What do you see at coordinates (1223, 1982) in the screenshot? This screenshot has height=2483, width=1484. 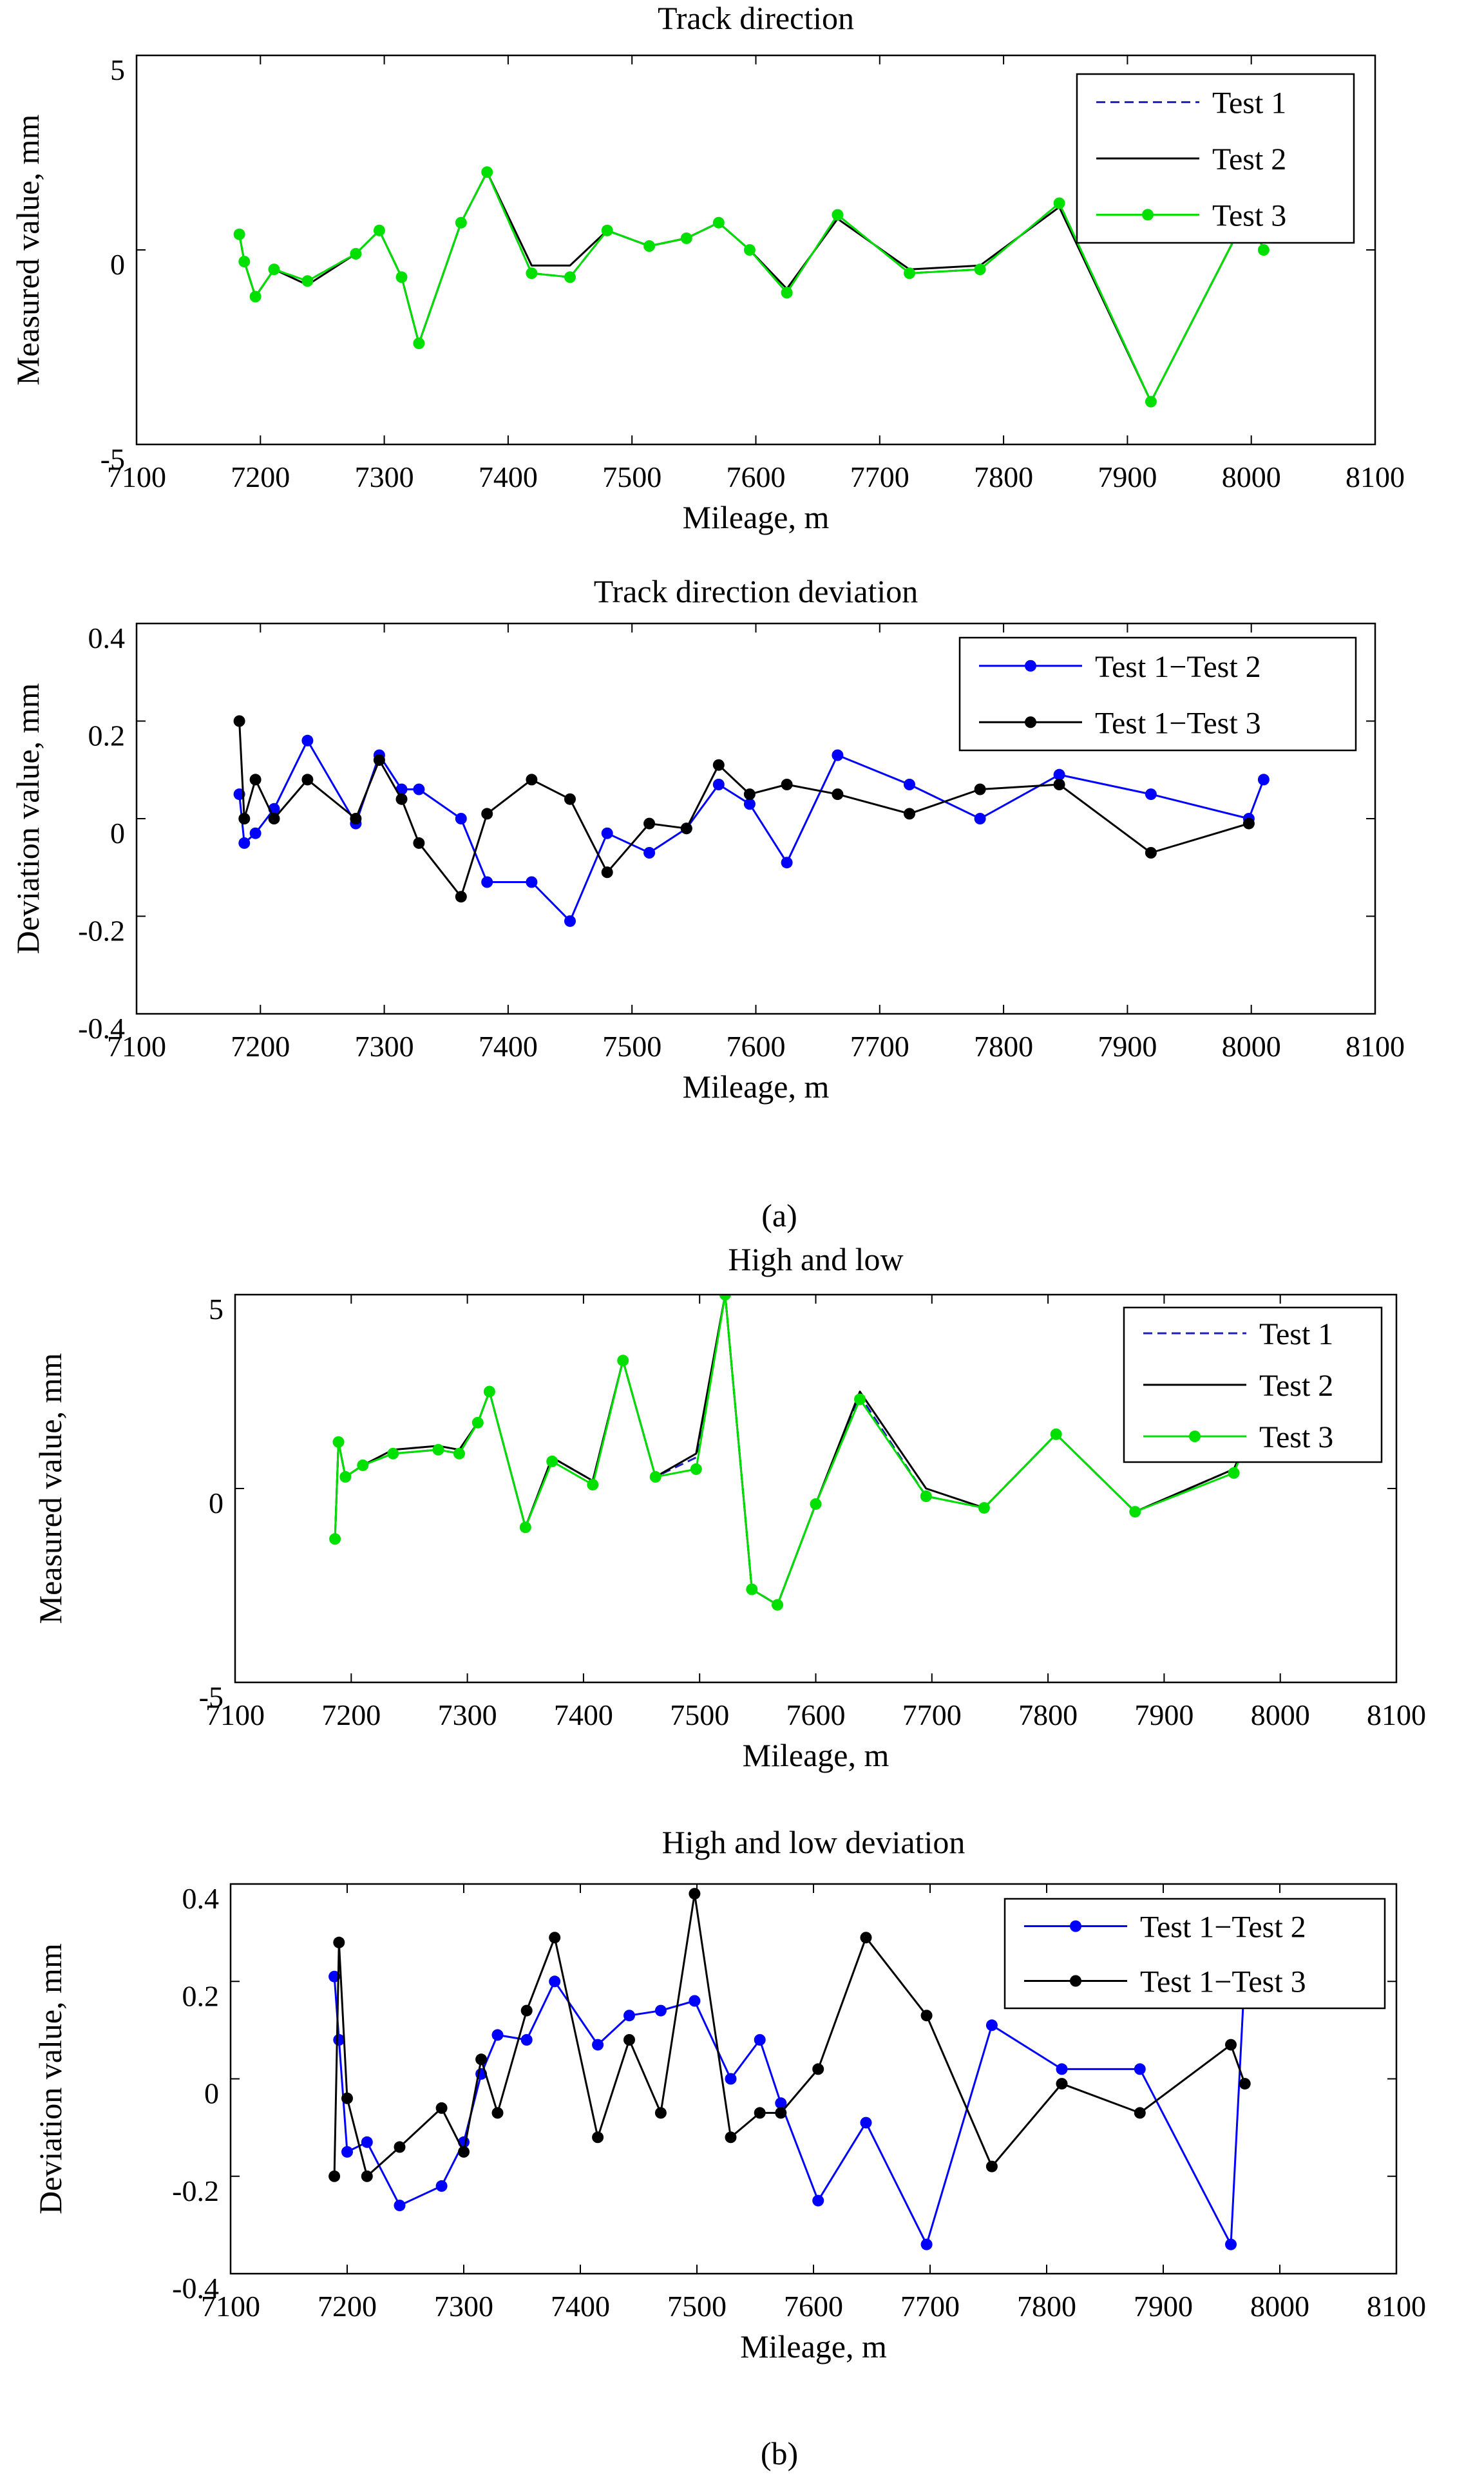 I see `legend-label: Test 1−Test 3` at bounding box center [1223, 1982].